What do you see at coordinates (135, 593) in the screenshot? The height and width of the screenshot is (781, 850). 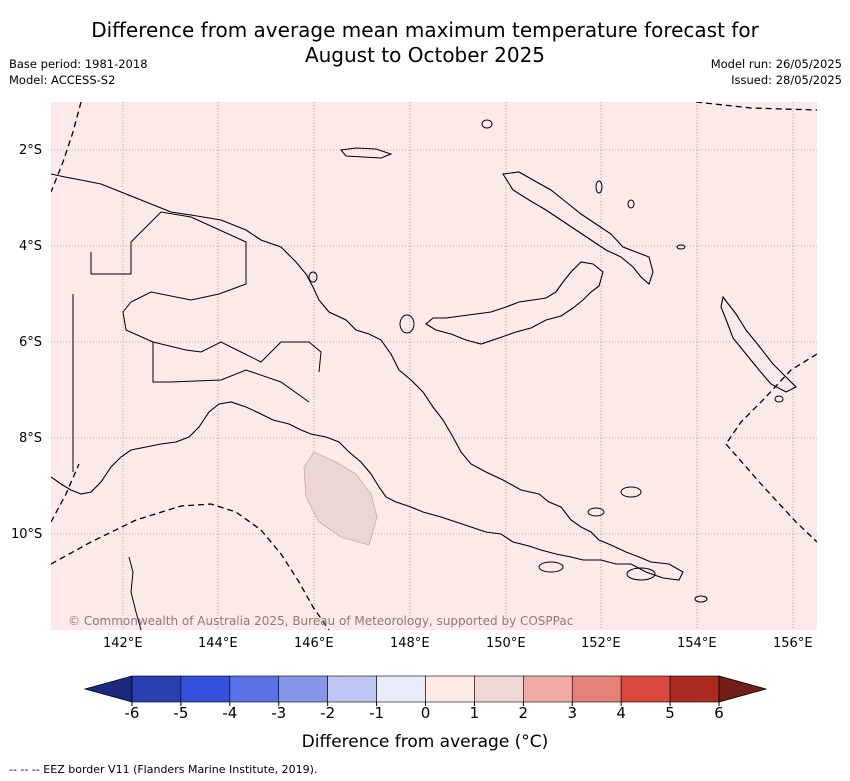 I see `cape-york-coastline` at bounding box center [135, 593].